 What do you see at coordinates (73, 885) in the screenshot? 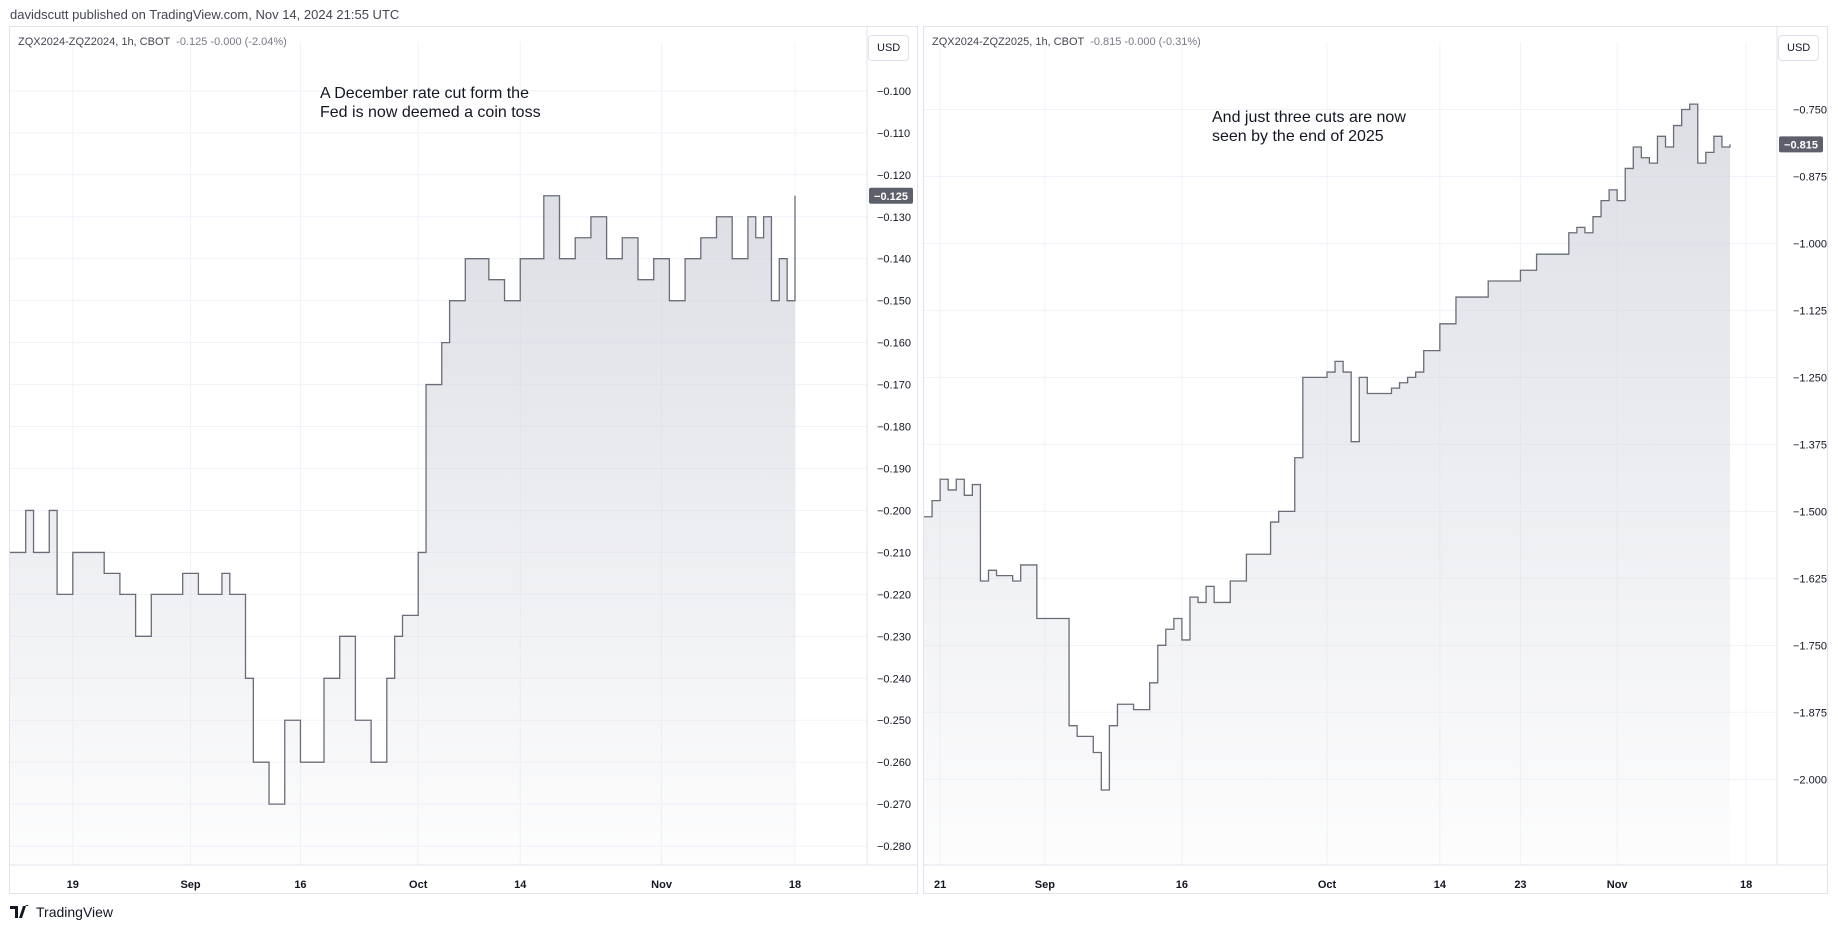
I see `x-tick-label: 19` at bounding box center [73, 885].